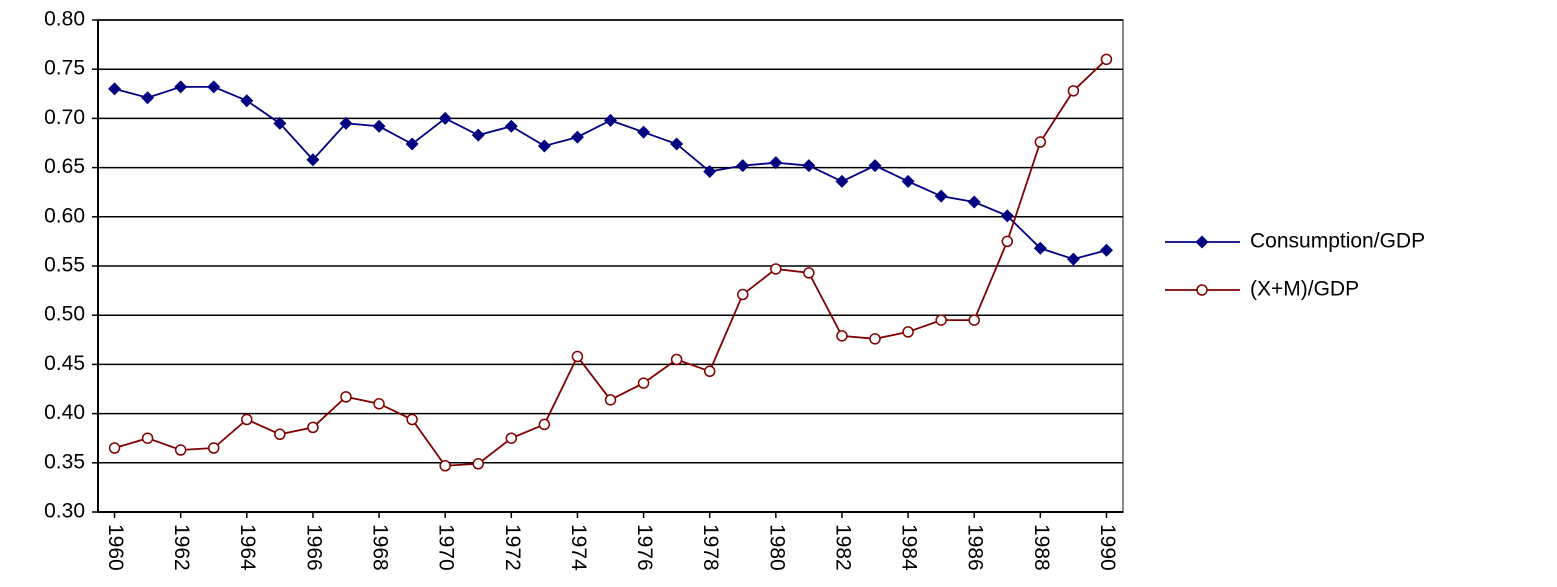  What do you see at coordinates (1107, 547) in the screenshot?
I see `x-tick-label: 1990` at bounding box center [1107, 547].